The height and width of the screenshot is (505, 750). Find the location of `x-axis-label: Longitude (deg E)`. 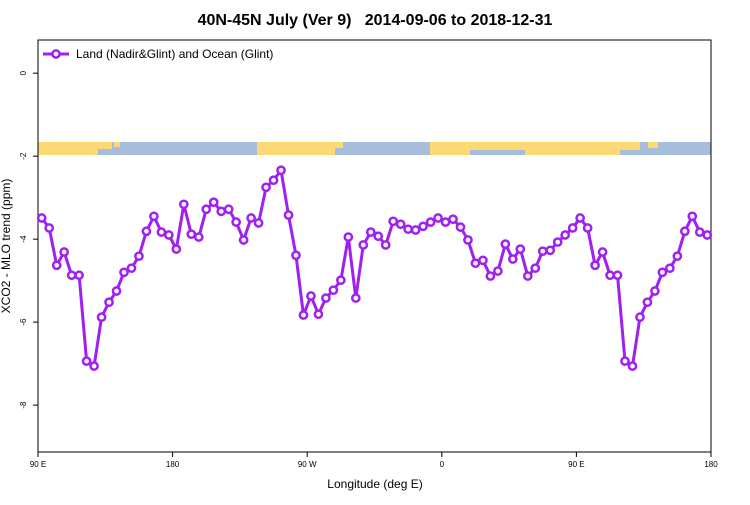

x-axis-label: Longitude (deg E) is located at coordinates (374, 484).